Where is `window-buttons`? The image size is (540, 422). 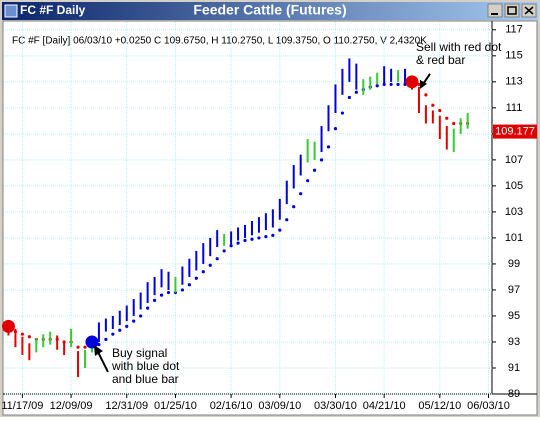
window-buttons is located at coordinates (512, 10).